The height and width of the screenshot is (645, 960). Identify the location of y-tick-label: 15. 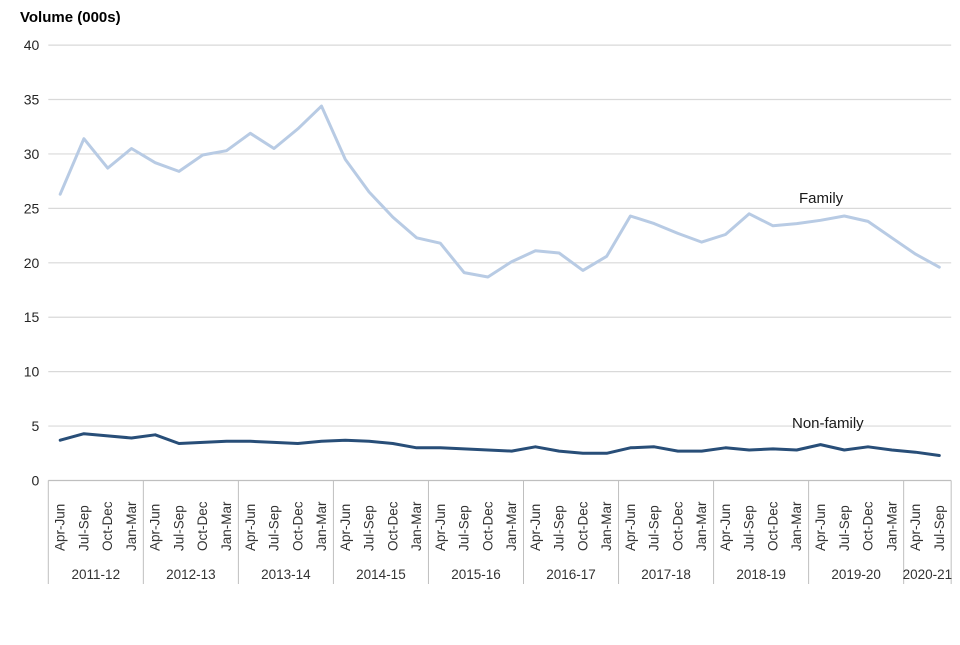
(32, 317).